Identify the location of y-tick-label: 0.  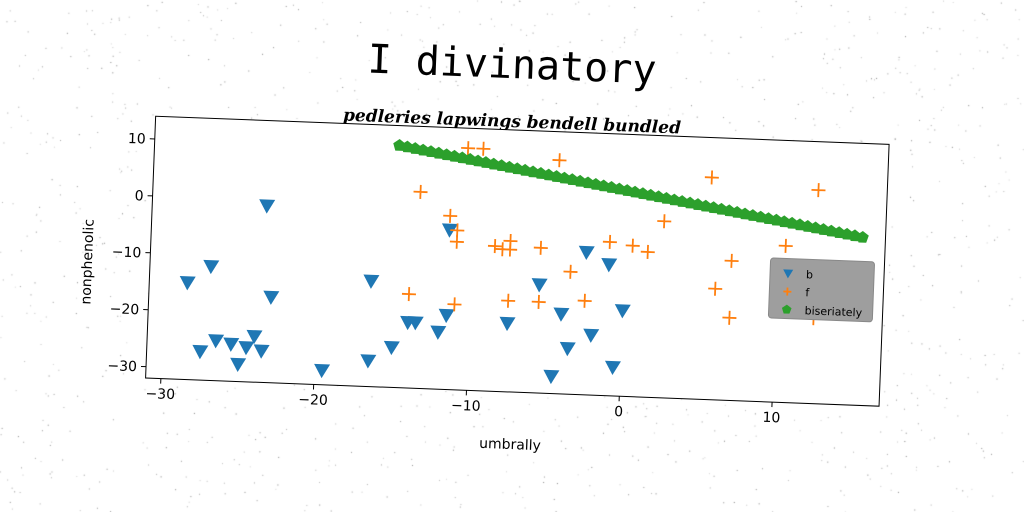
(139, 196).